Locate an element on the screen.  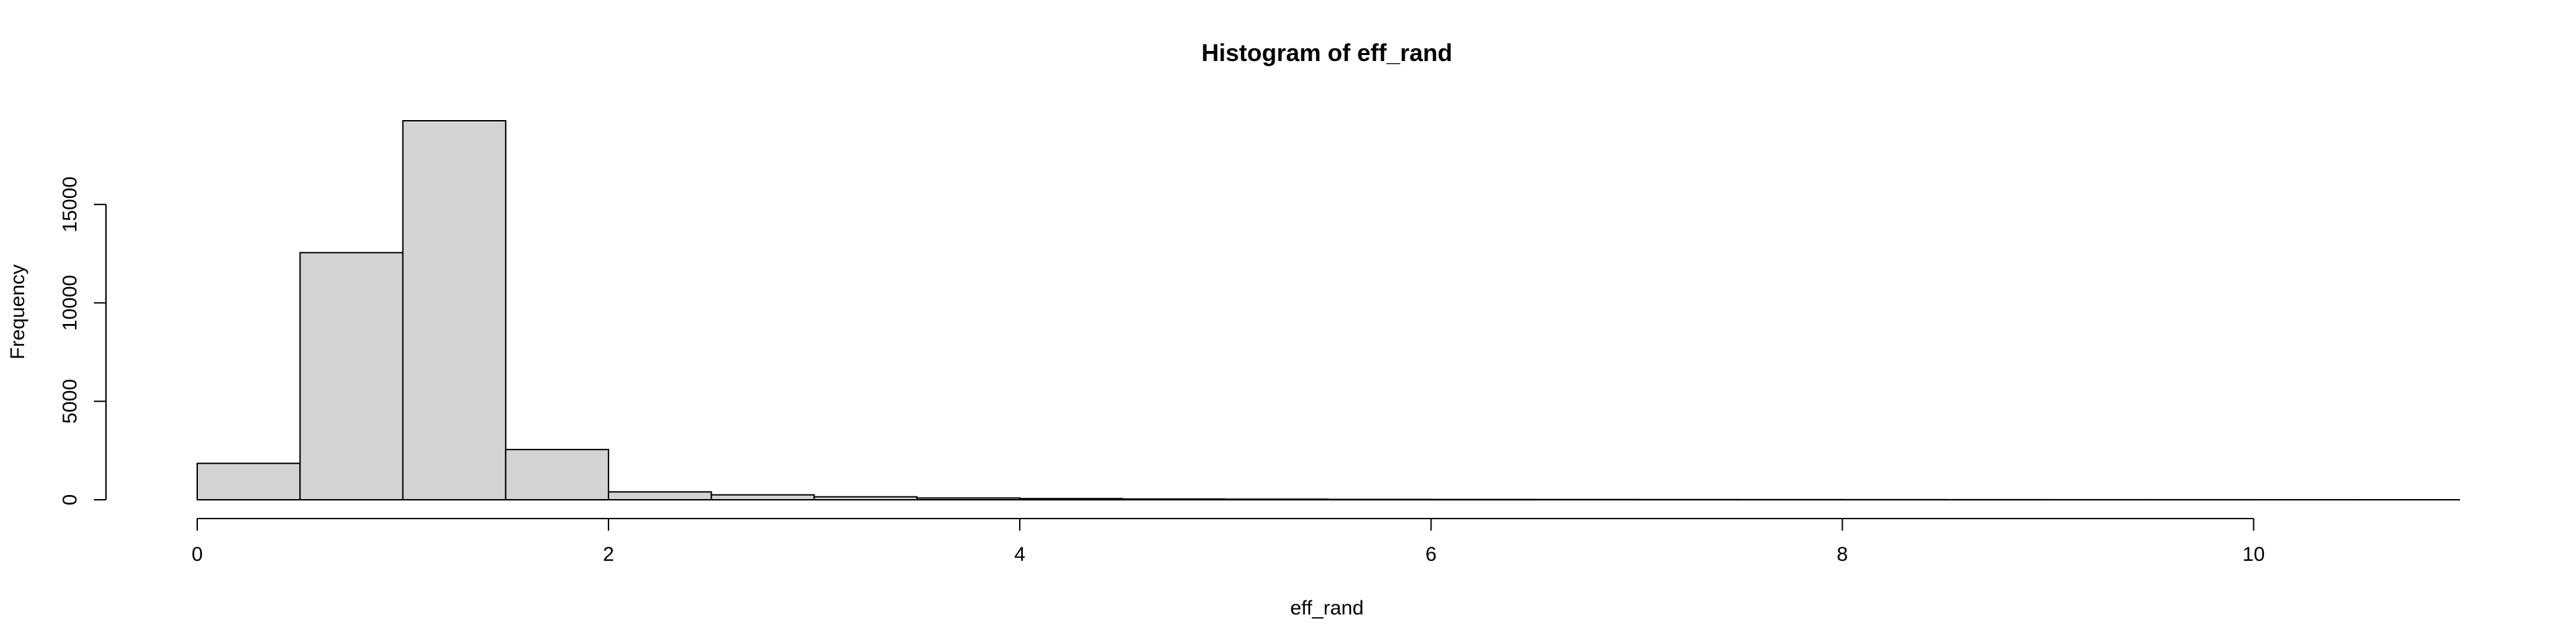
y-axis: 0 5000 10000 15000 is located at coordinates (83, 341).